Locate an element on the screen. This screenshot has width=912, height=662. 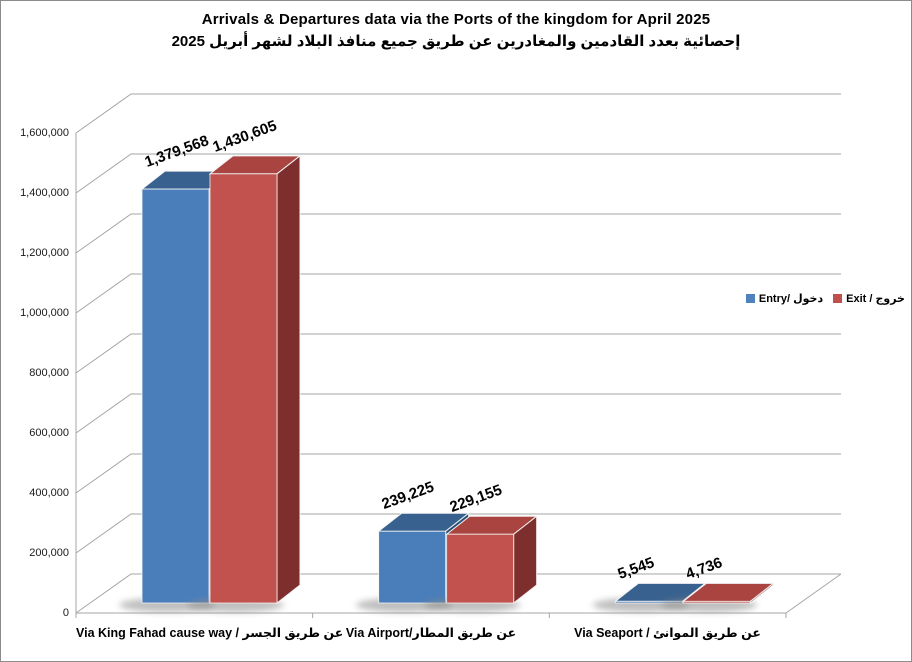
y-tick-label: 1,400,000 is located at coordinates (44, 193).